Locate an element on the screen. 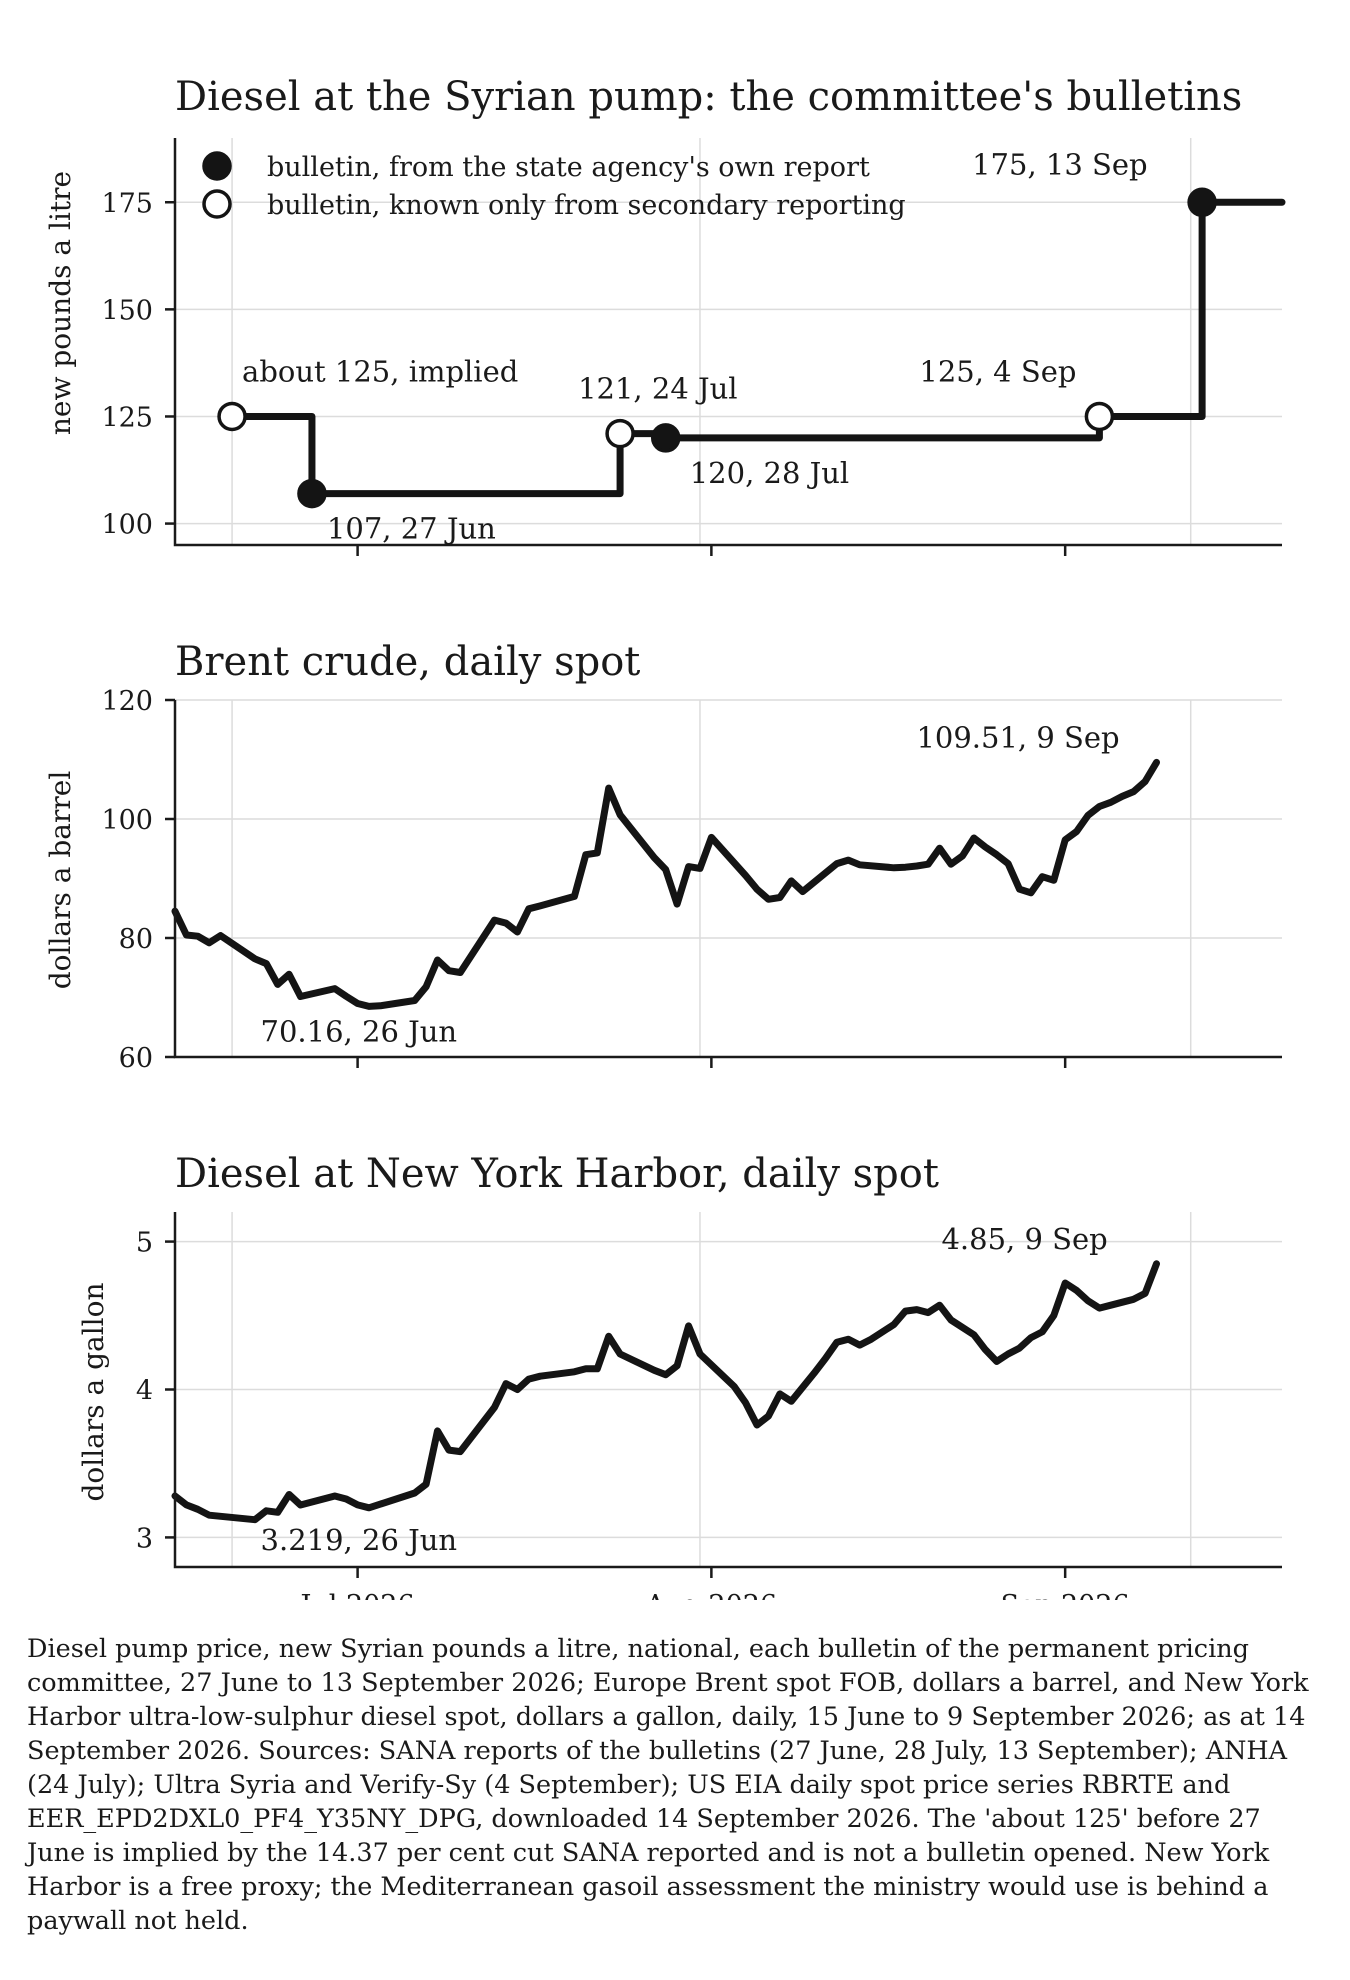 The width and height of the screenshot is (1350, 1980). y-axis-label: new pounds a litre is located at coordinates (60, 303).